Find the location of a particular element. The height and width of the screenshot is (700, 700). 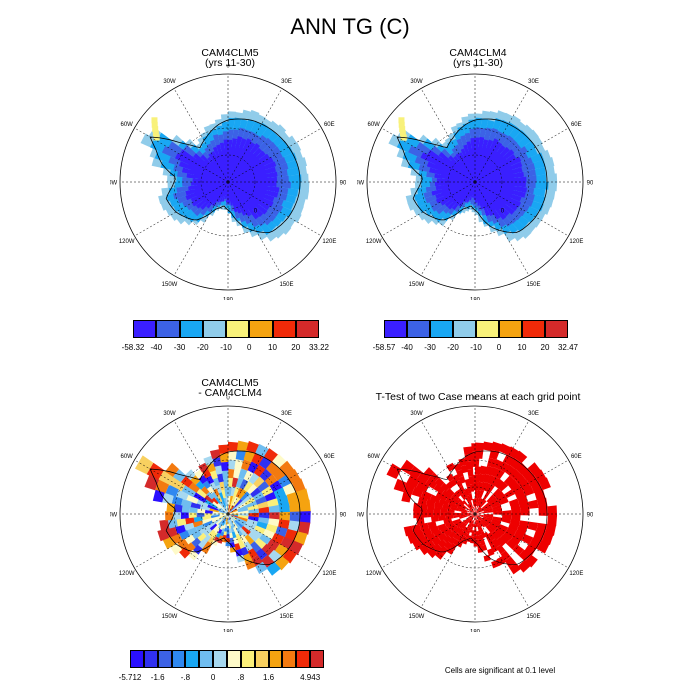

significance-footnote: Cells are significant at 0.1 level is located at coordinates (500, 670).